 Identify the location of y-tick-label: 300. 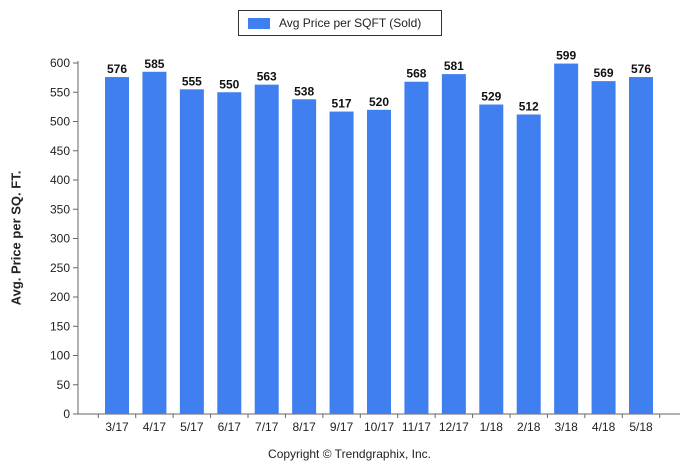
(60, 239).